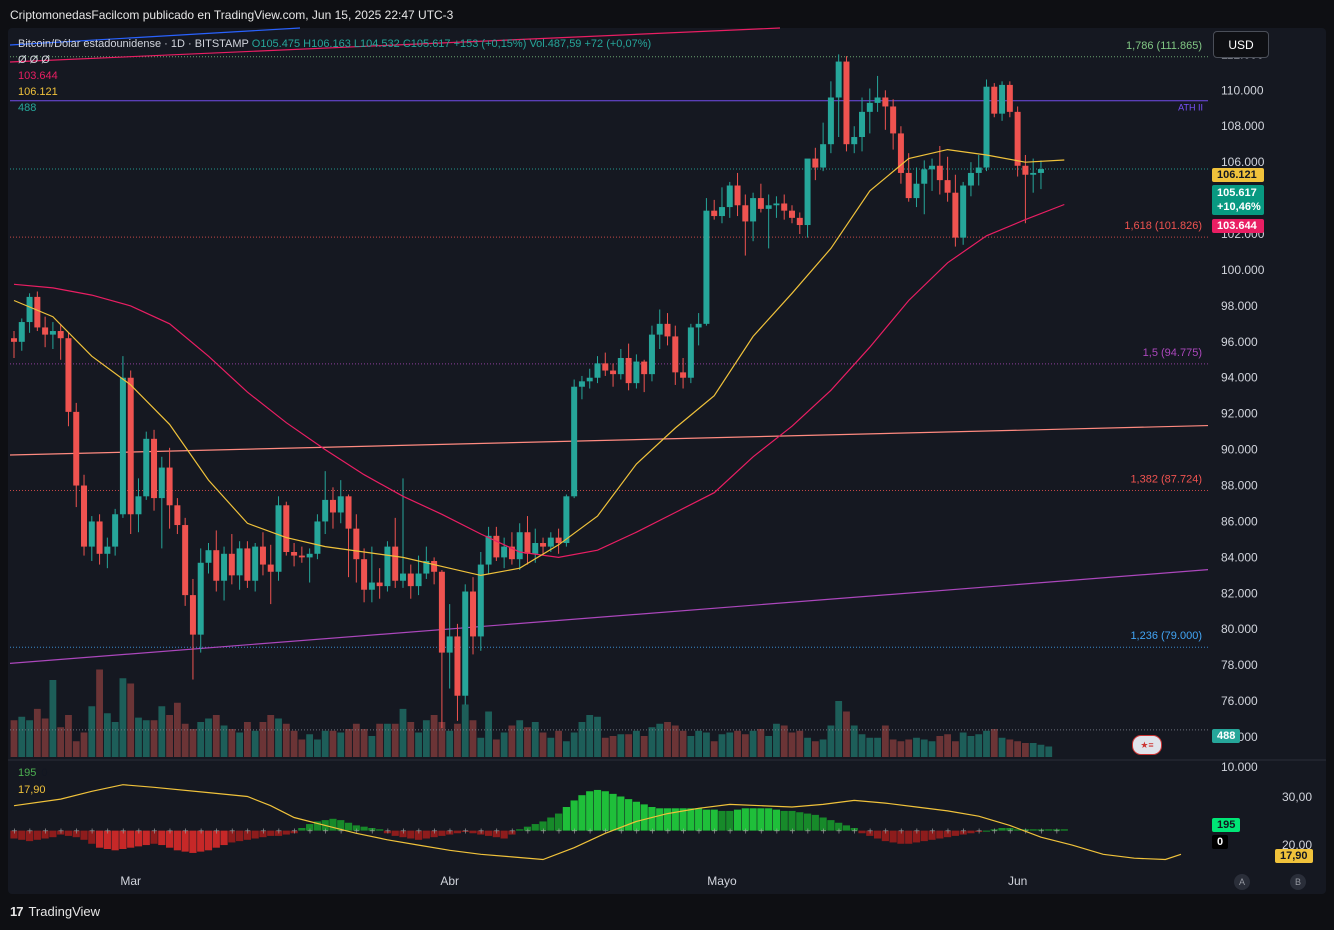 Image resolution: width=1334 pixels, height=930 pixels. What do you see at coordinates (1242, 882) in the screenshot?
I see `scale-button-a: A` at bounding box center [1242, 882].